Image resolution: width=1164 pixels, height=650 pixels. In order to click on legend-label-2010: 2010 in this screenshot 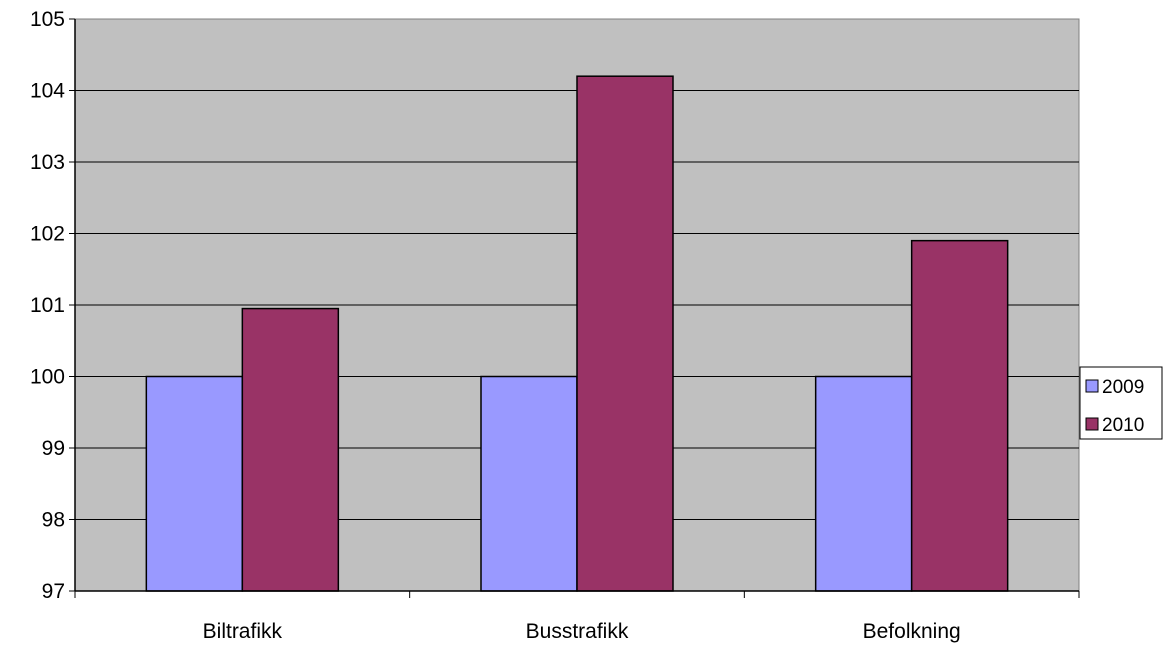, I will do `click(1123, 425)`.